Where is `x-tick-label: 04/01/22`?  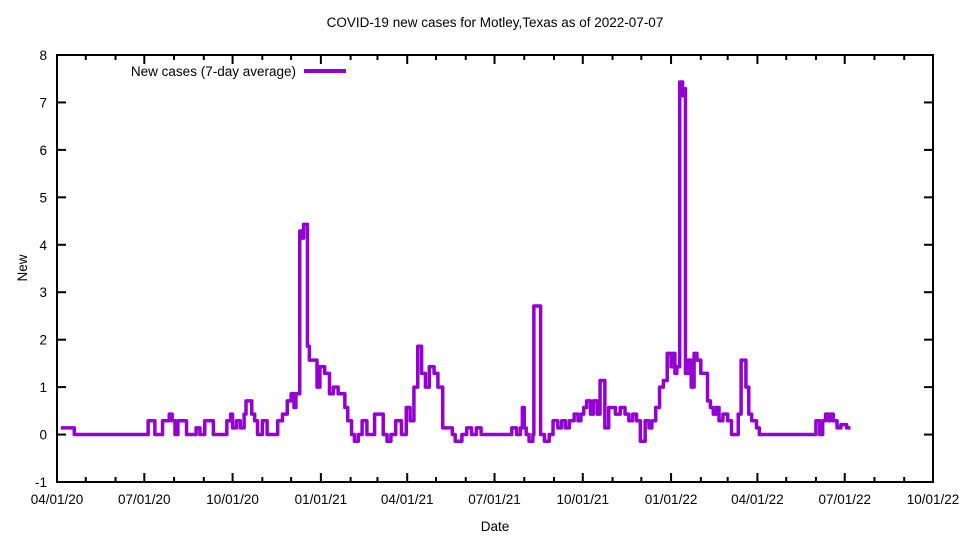 x-tick-label: 04/01/22 is located at coordinates (757, 499).